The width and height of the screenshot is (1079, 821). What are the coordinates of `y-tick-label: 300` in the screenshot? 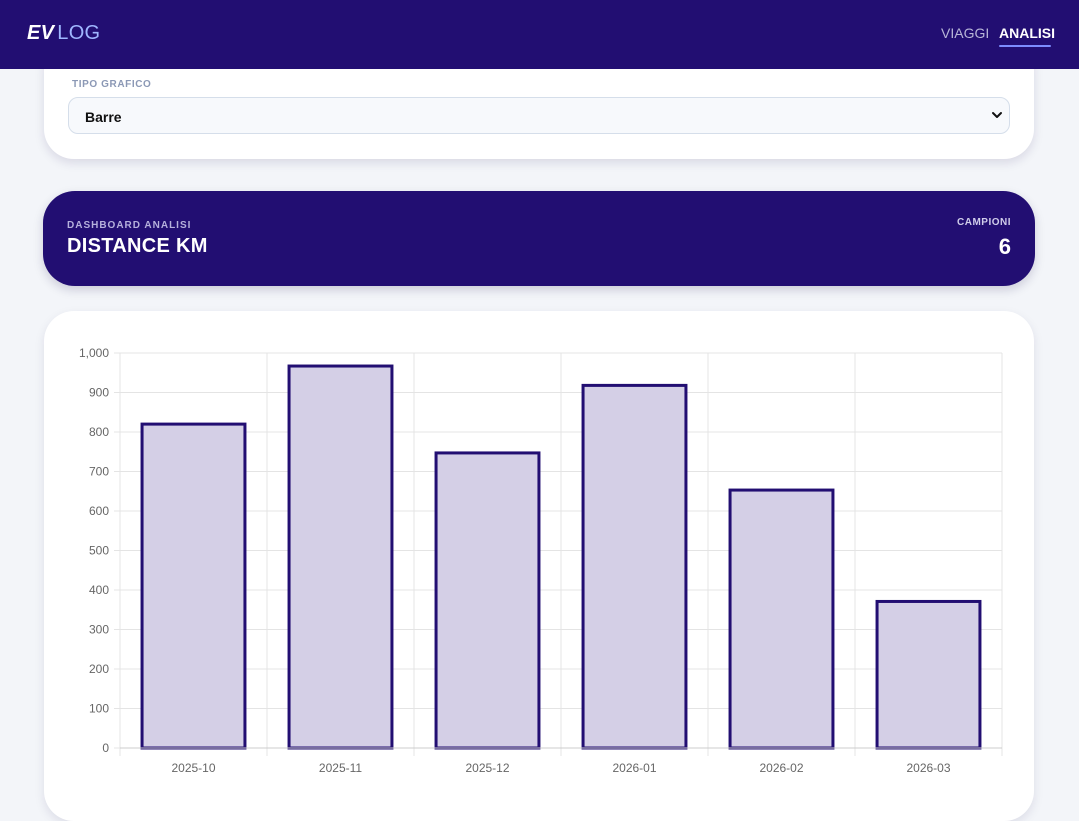 It's located at (99, 630).